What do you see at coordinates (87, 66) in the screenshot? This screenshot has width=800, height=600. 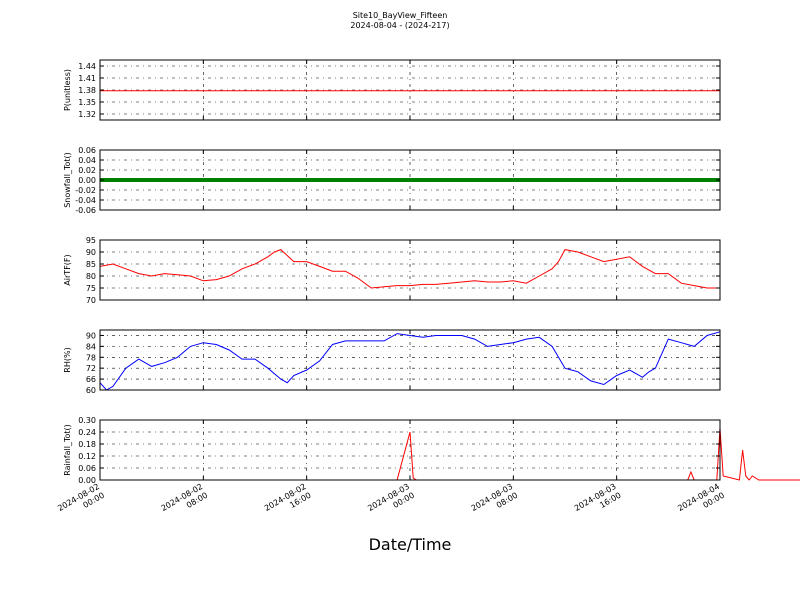 I see `y-tick-label: 1.44` at bounding box center [87, 66].